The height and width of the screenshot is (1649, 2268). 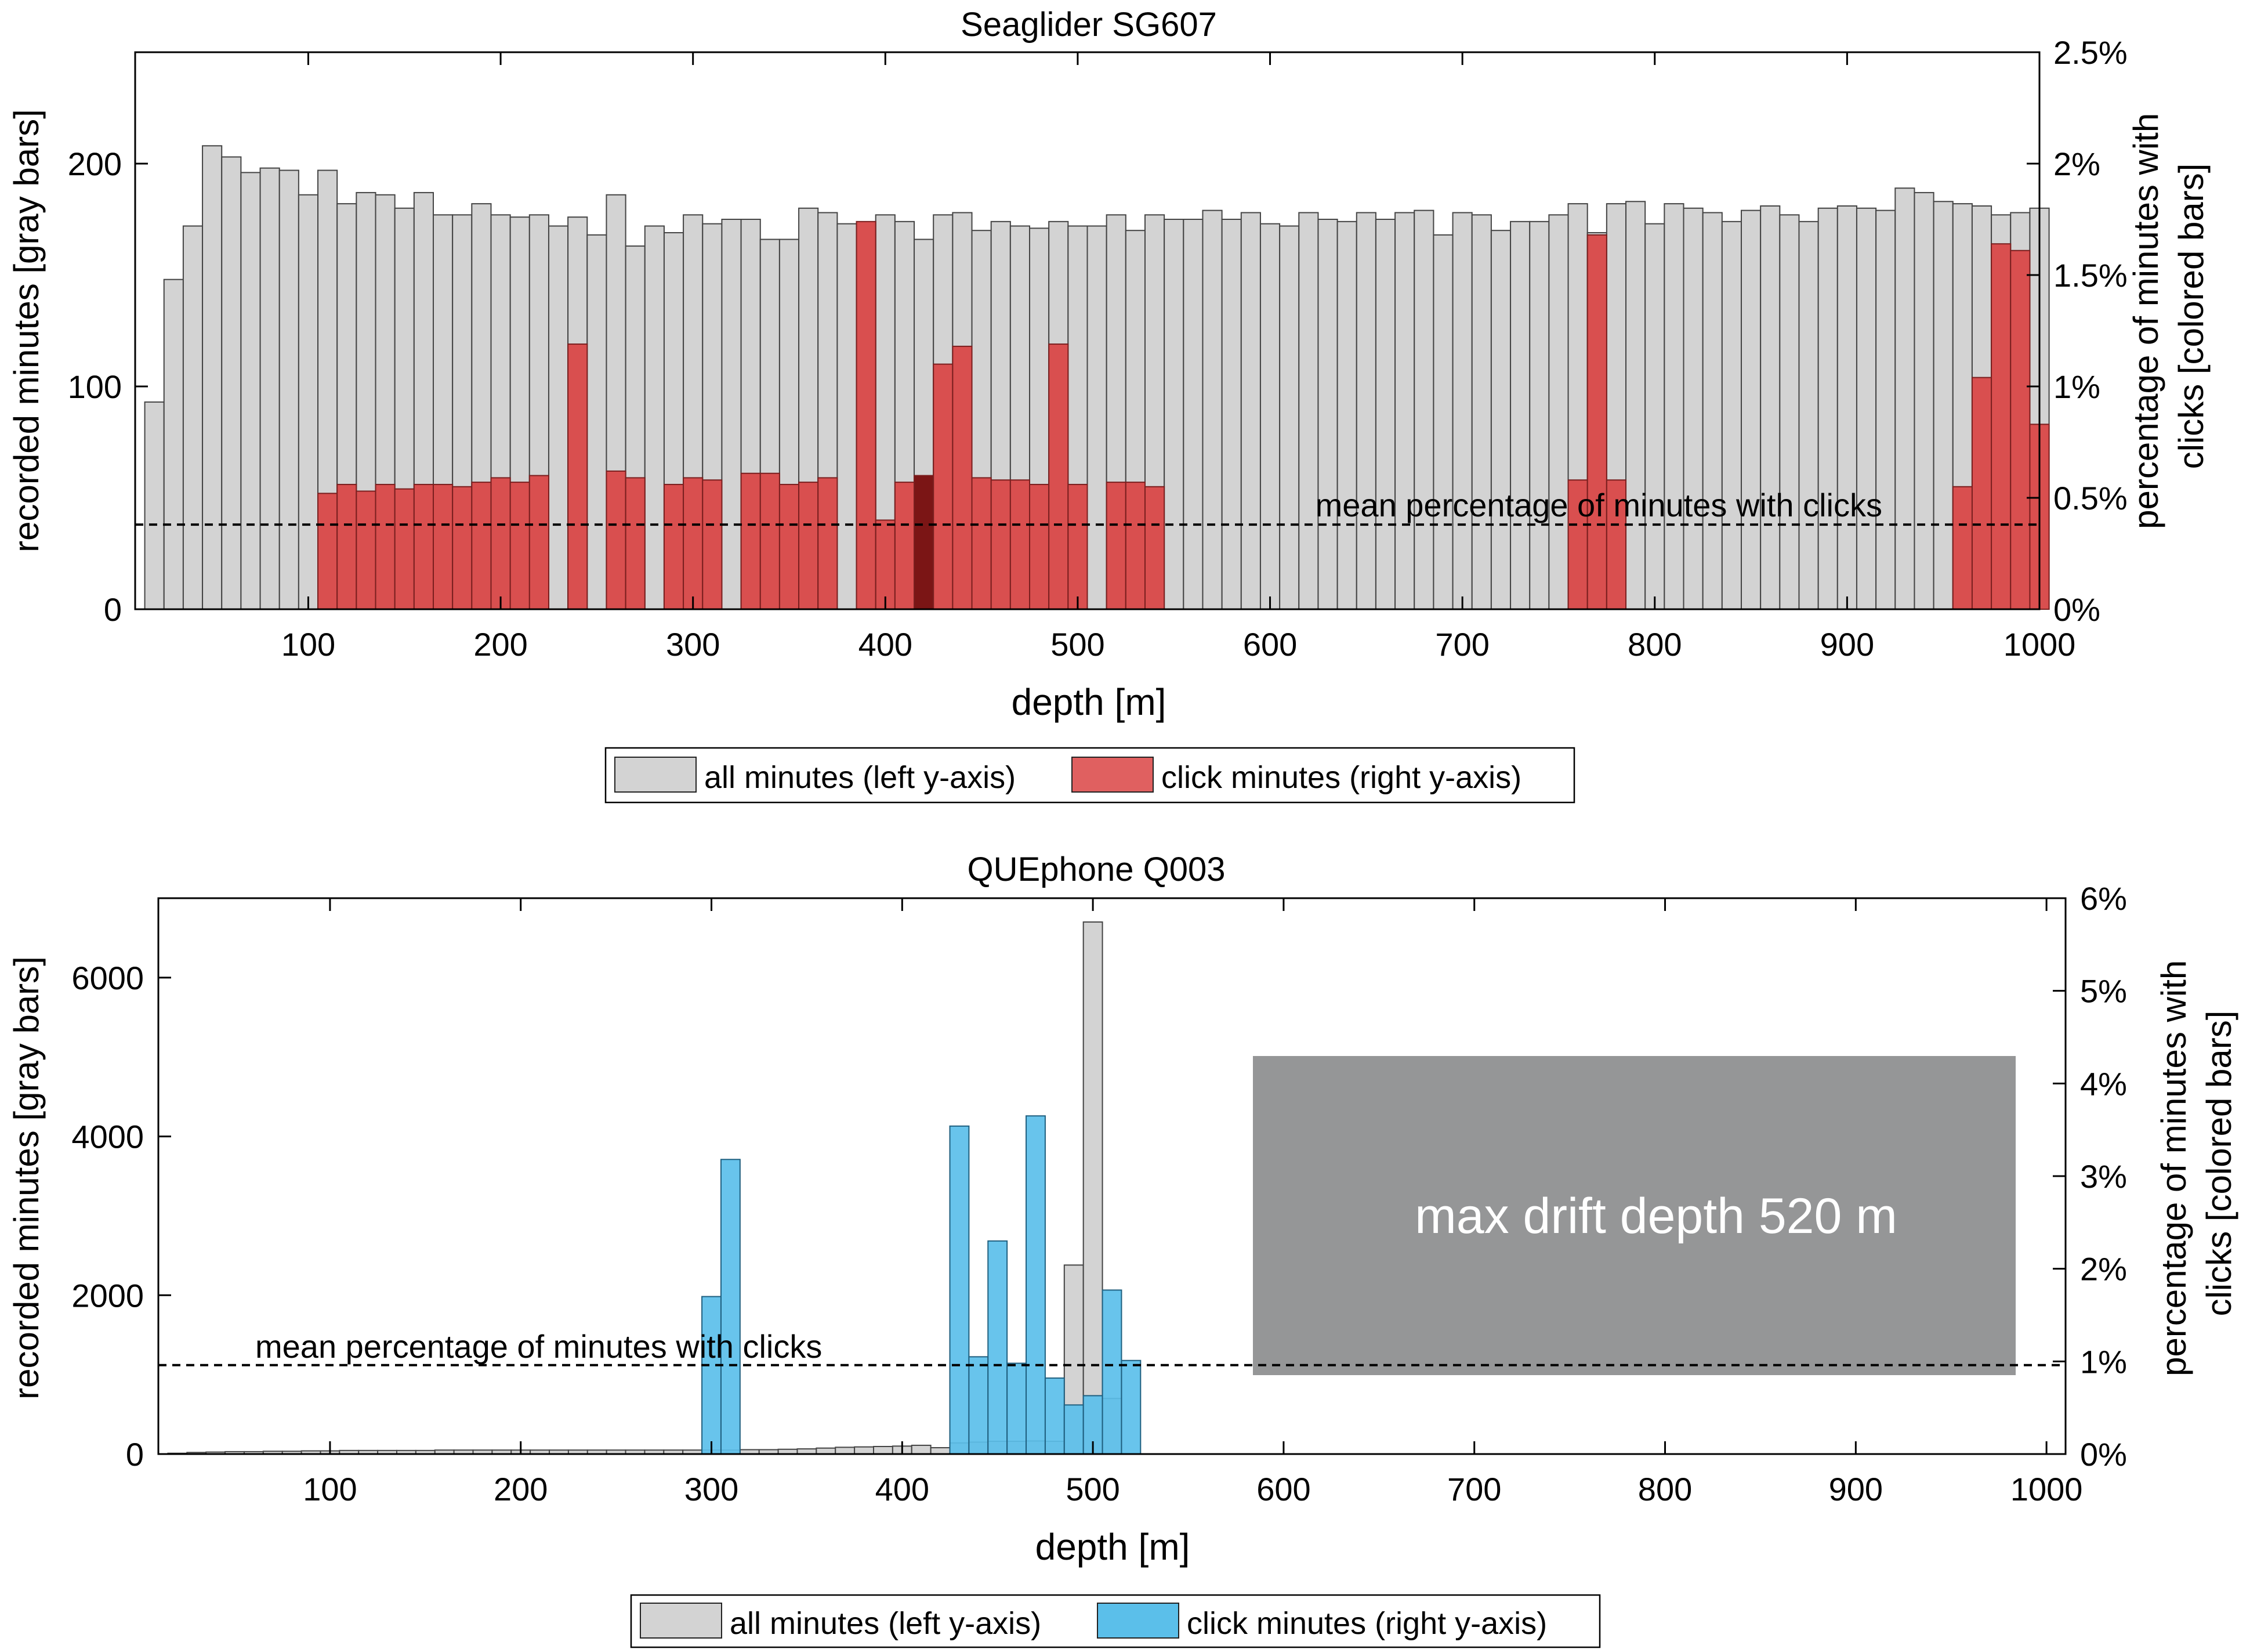 I want to click on right-y-axis-ticks: 0% 1% 2% 3% 4% 5% 6%, so click(x=2090, y=1176).